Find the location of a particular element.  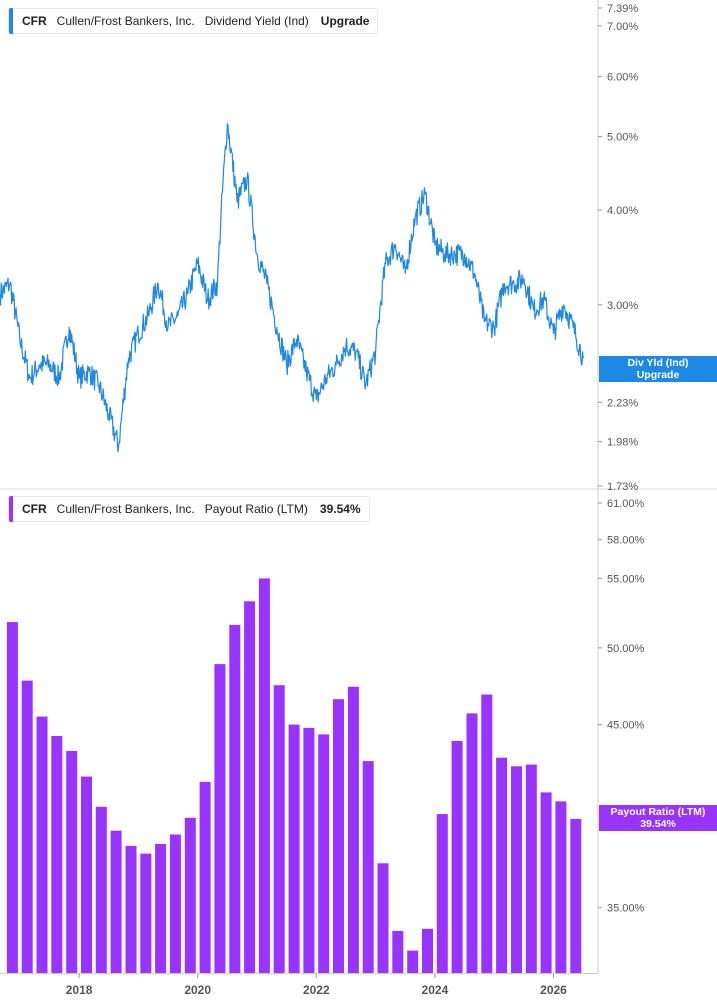

x-tick-label: 2024 is located at coordinates (435, 990).